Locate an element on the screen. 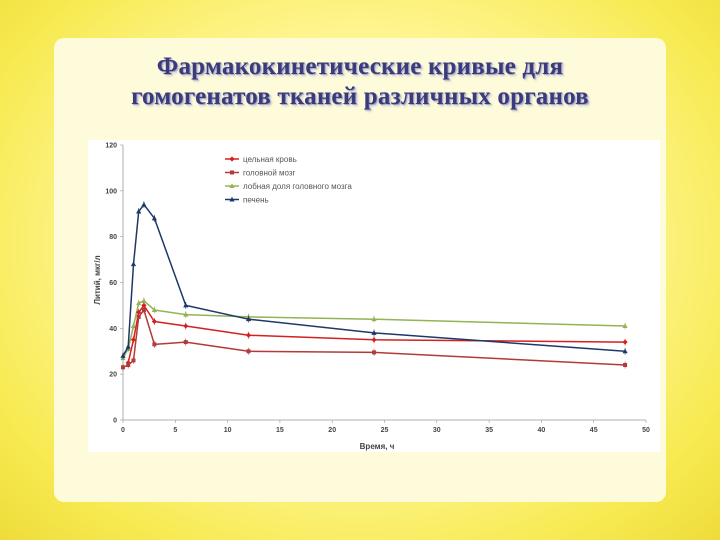  x-tick-label: 0 is located at coordinates (123, 430).